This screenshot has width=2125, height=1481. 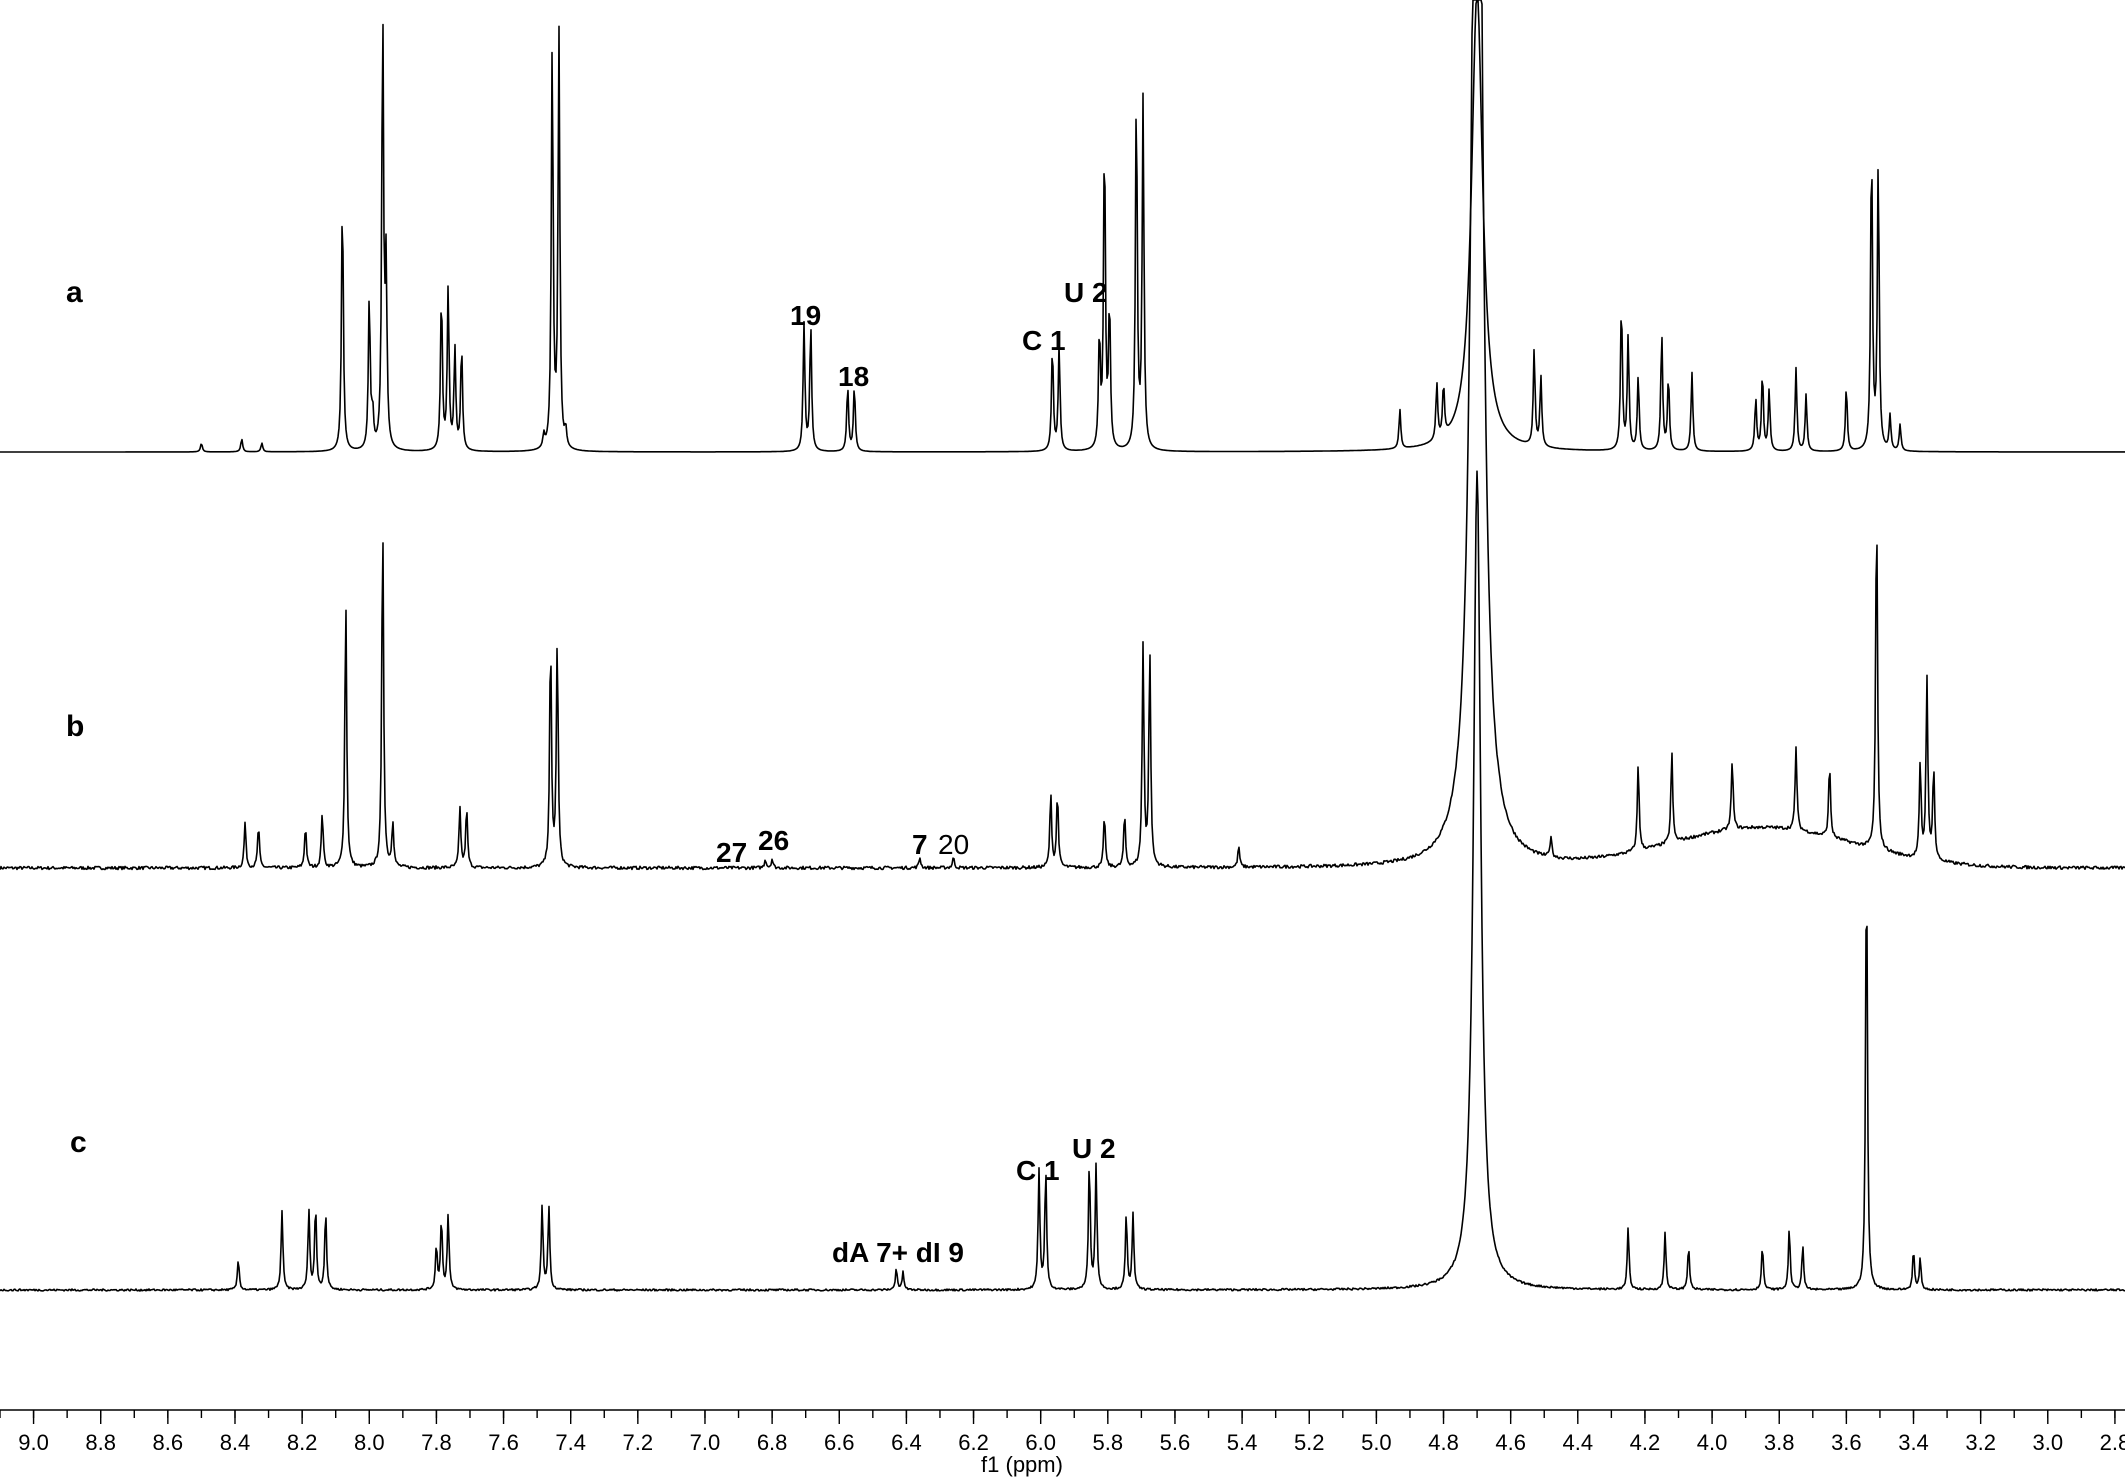 What do you see at coordinates (235, 1442) in the screenshot?
I see `x-tick-label: 8.4` at bounding box center [235, 1442].